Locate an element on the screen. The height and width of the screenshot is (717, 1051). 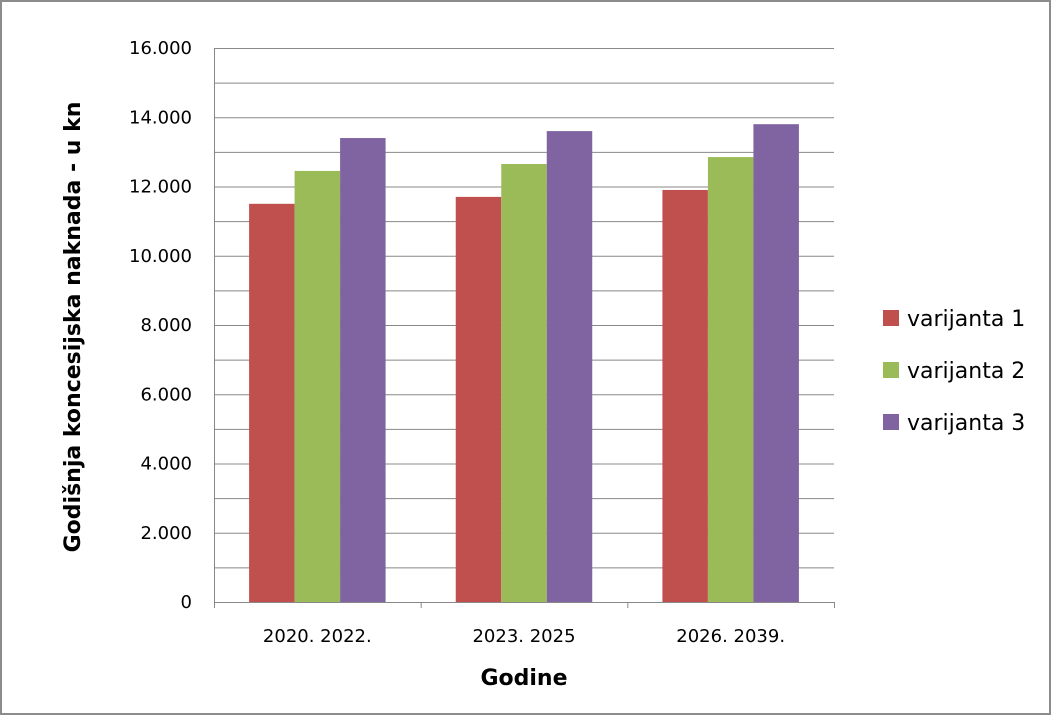
y-tick-label: 10.000 is located at coordinates (160, 256).